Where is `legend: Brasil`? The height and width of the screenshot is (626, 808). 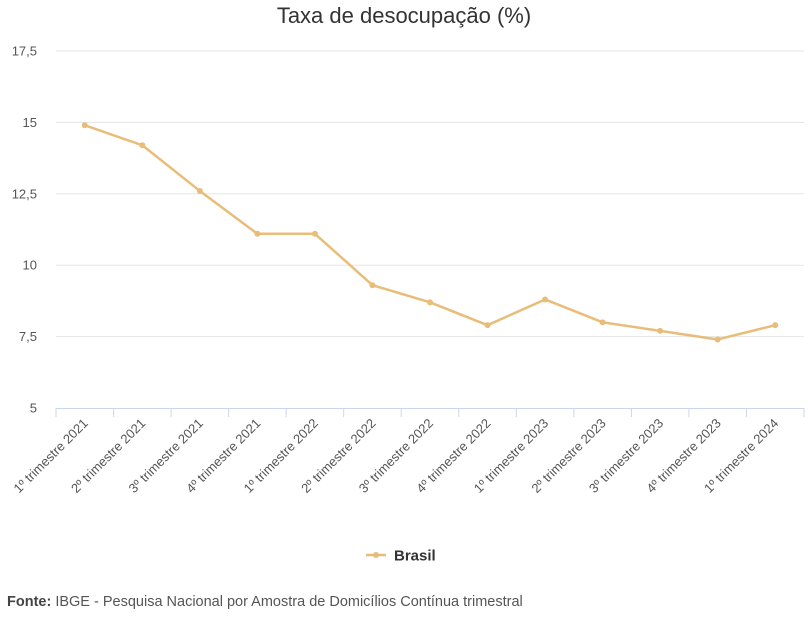 legend: Brasil is located at coordinates (401, 556).